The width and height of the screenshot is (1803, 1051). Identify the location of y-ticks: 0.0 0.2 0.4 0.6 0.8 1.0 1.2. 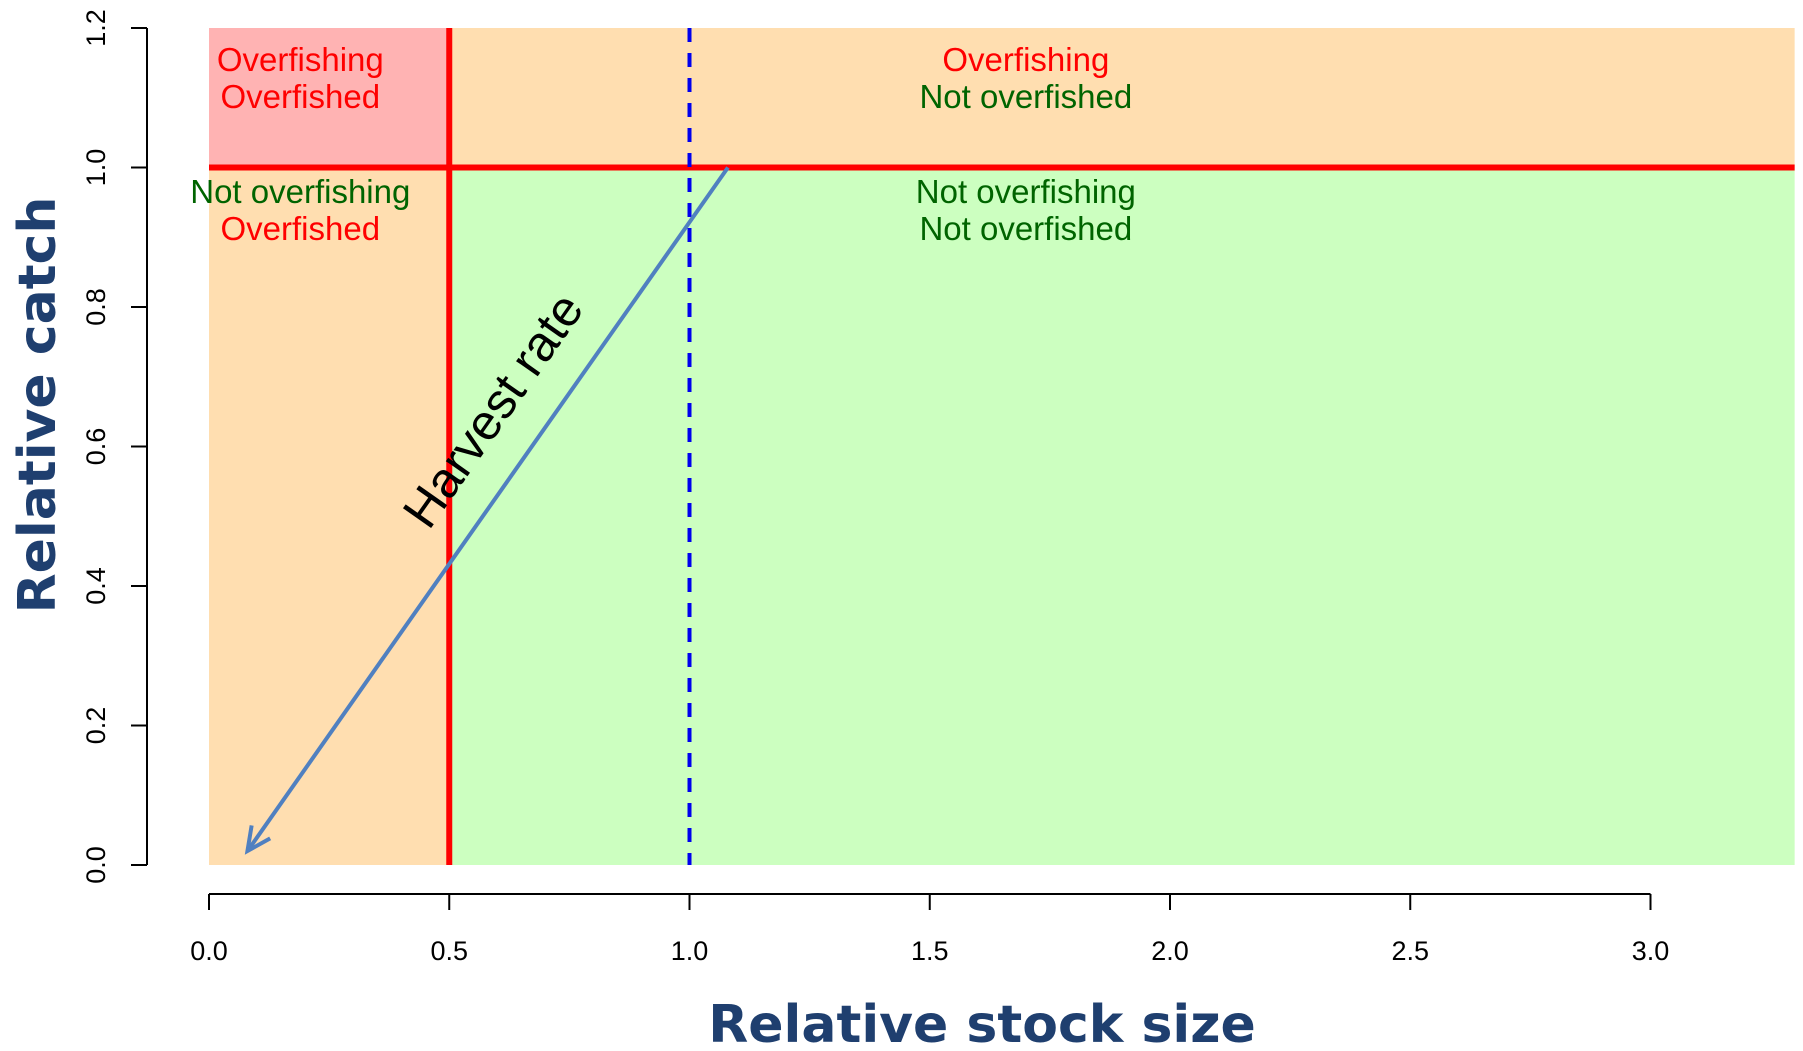
(114, 446).